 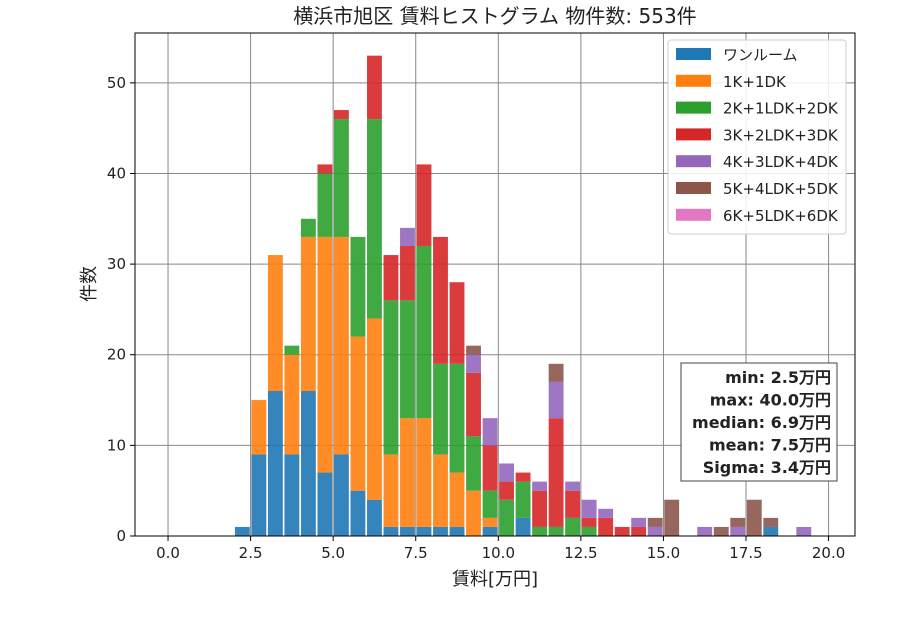 I want to click on legend-label: 6K+5LDK+6DK, so click(x=781, y=216).